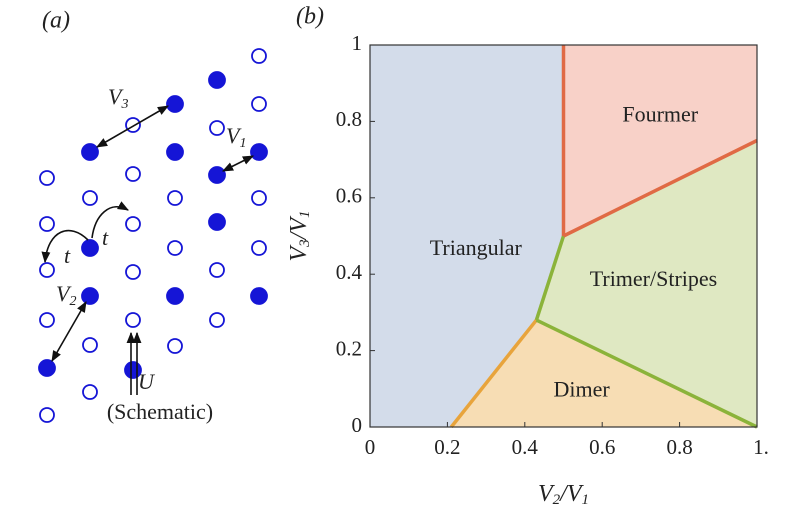 Image resolution: width=800 pixels, height=529 pixels. I want to click on v2-label: V2, so click(66, 295).